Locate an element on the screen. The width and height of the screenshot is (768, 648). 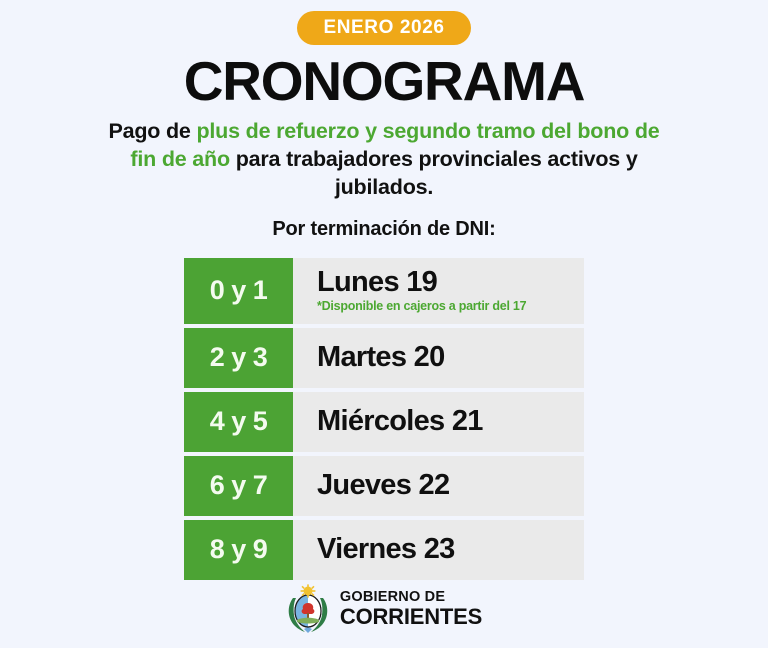
subtitle-part1: Pago de is located at coordinates (152, 130).